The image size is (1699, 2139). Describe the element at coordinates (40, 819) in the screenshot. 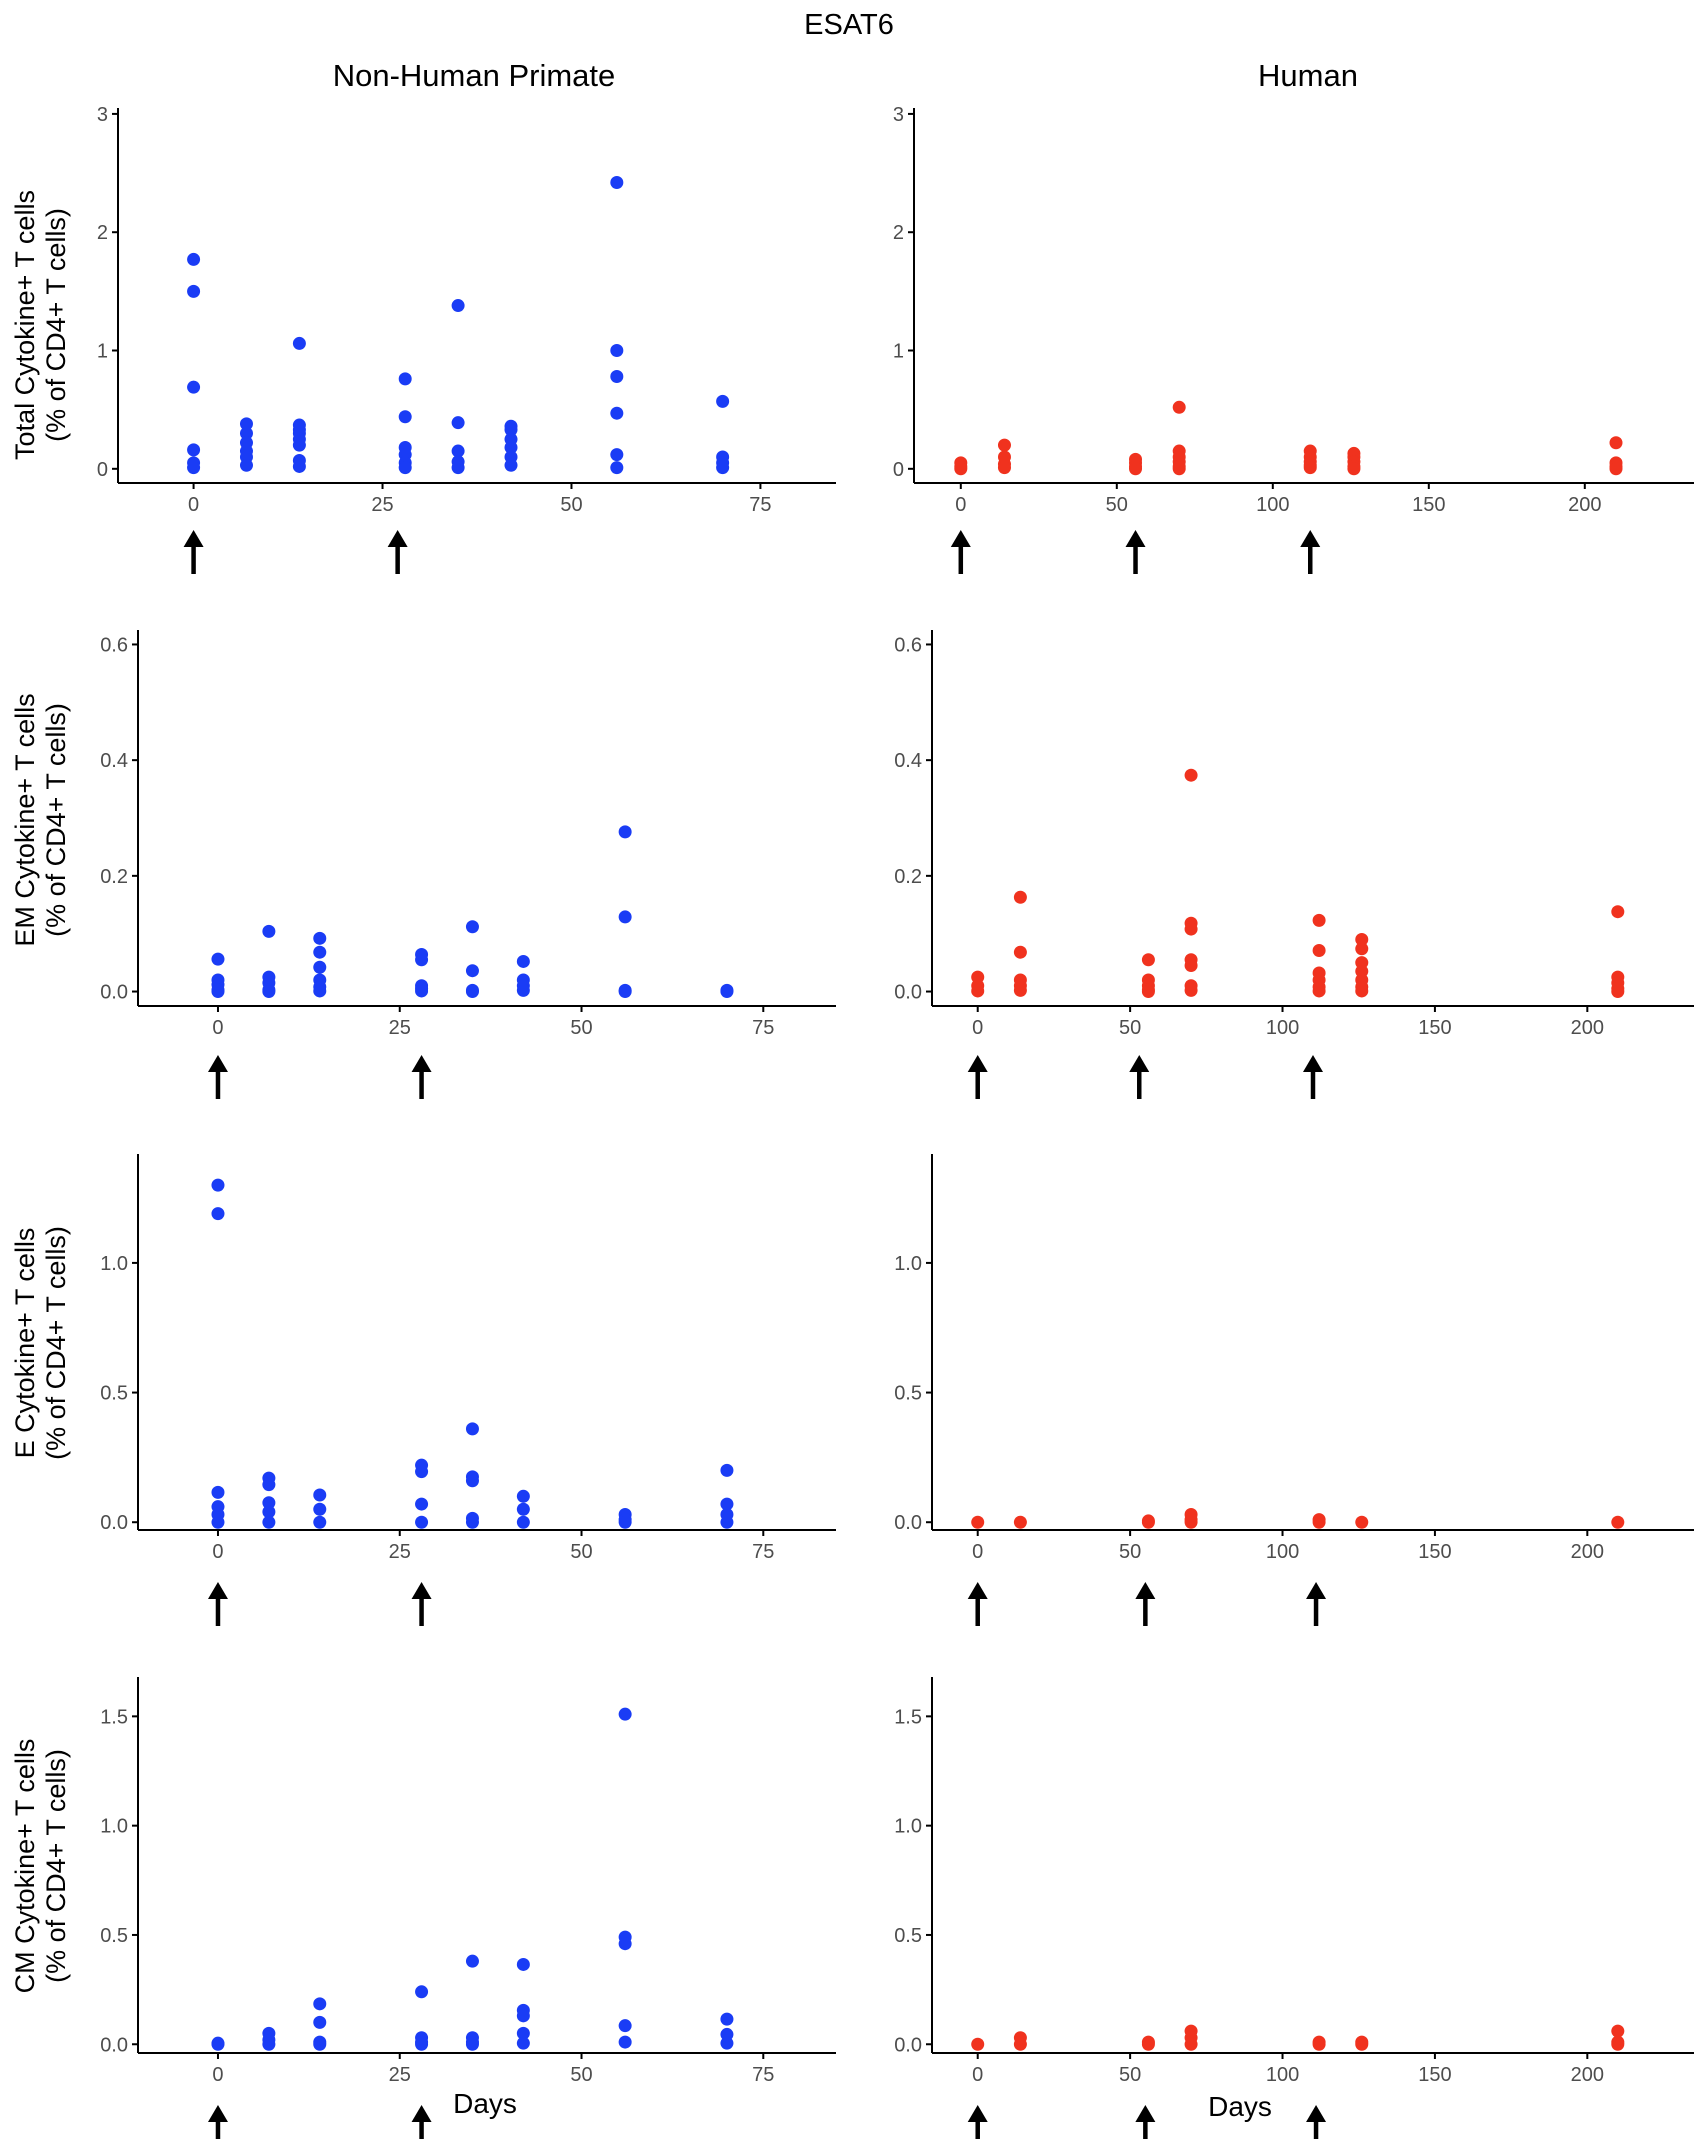

I see `row-ylabel-em: EM Cytokine+ T cells (% of CD4+ T cells)` at that location.